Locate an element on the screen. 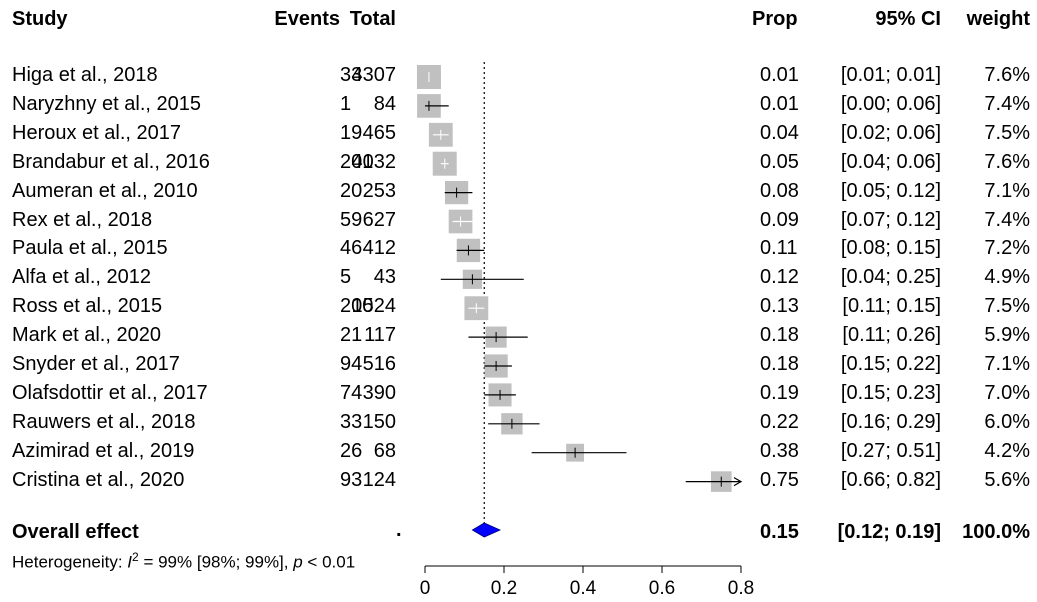 This screenshot has width=1037, height=602. study-name: Rex et al., 2018 is located at coordinates (82, 219).